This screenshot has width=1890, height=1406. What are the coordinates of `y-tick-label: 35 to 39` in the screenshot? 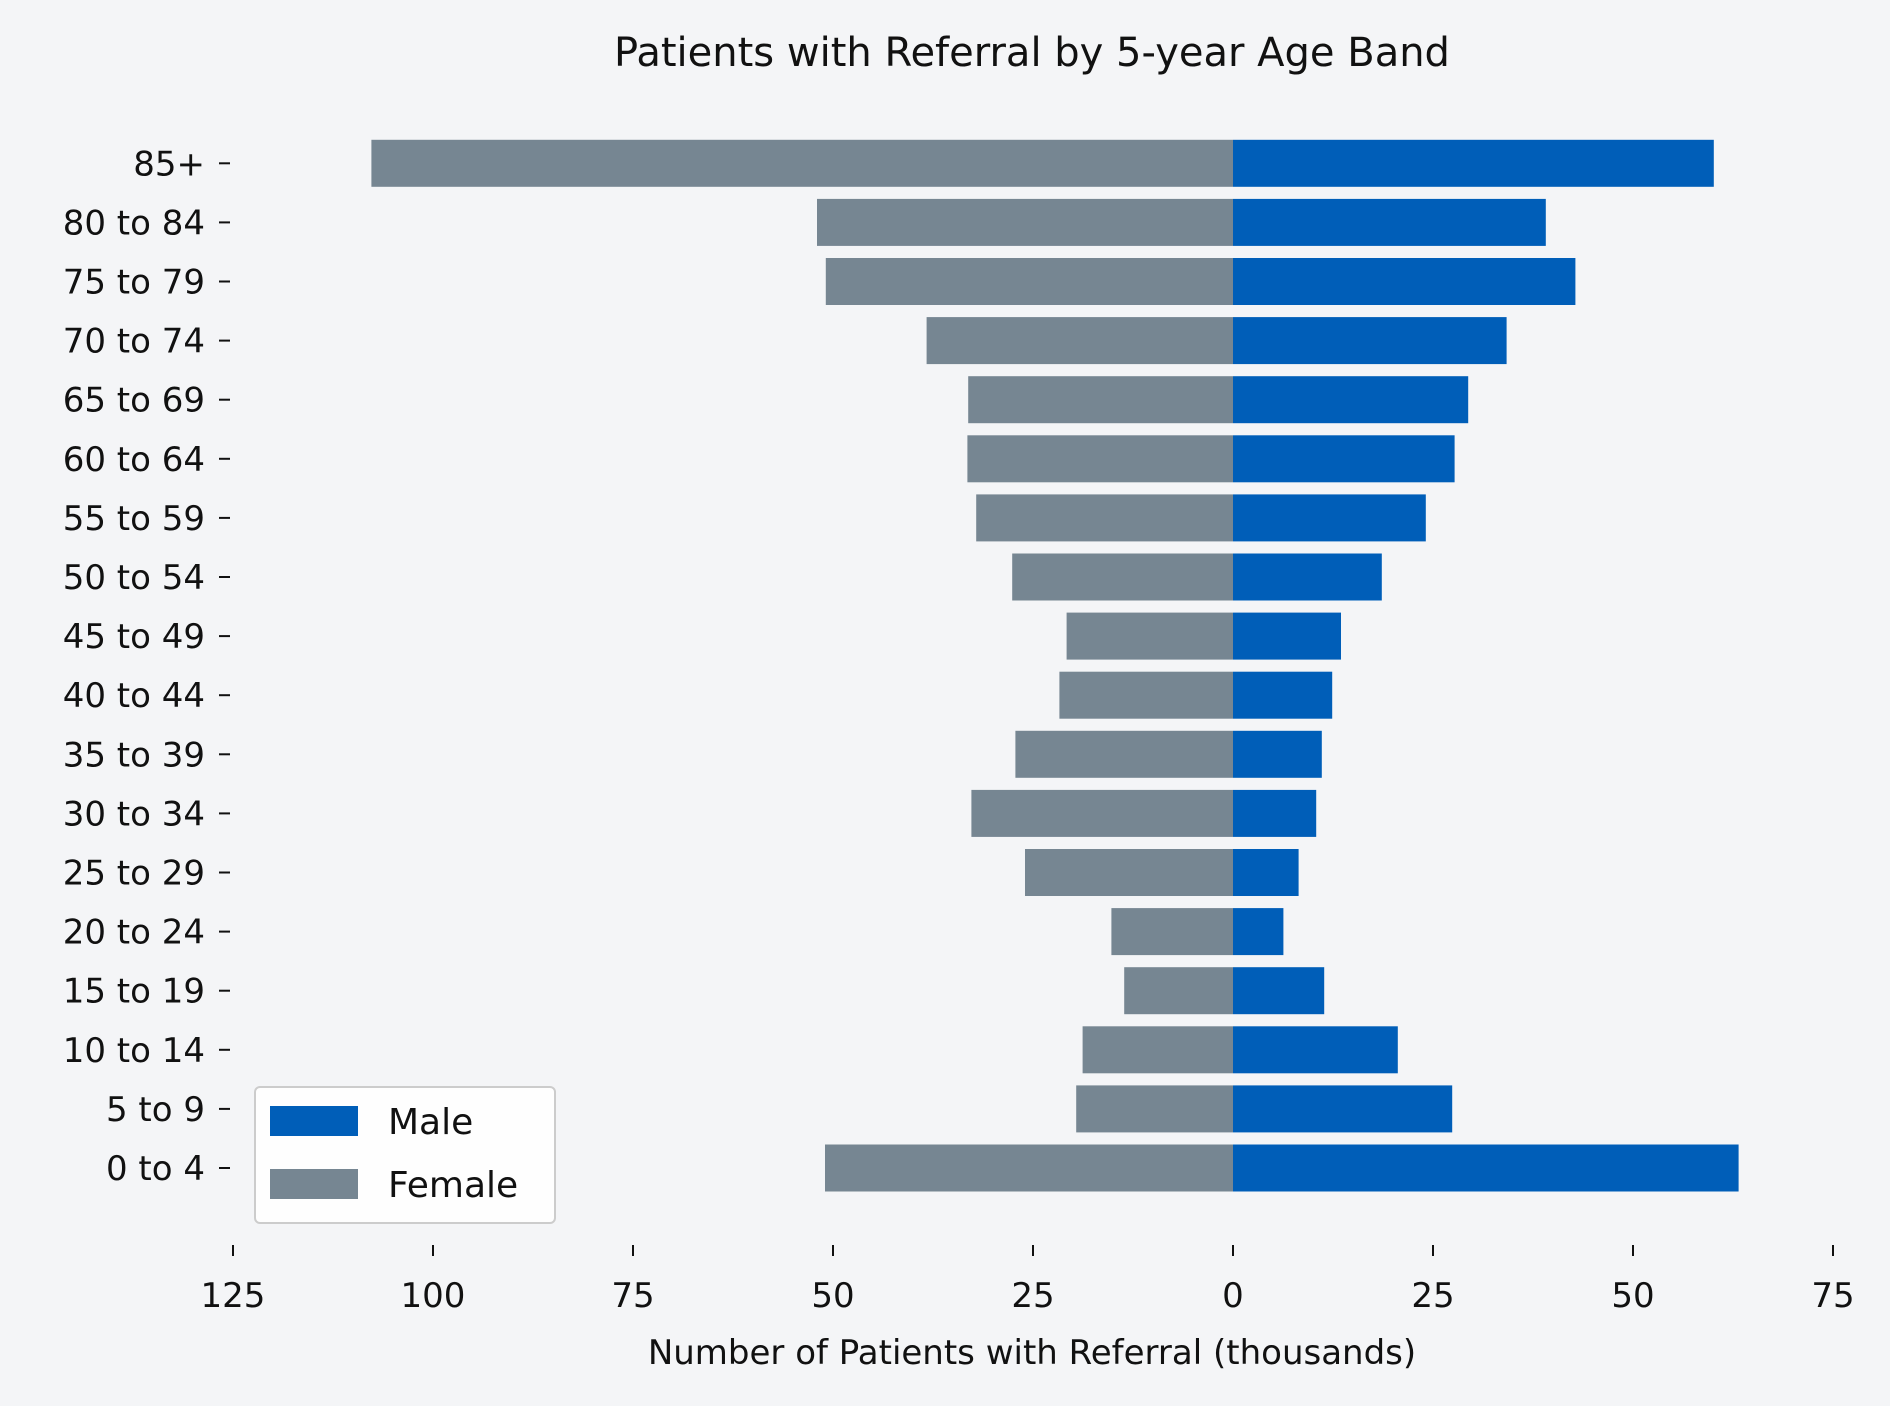 It's located at (134, 755).